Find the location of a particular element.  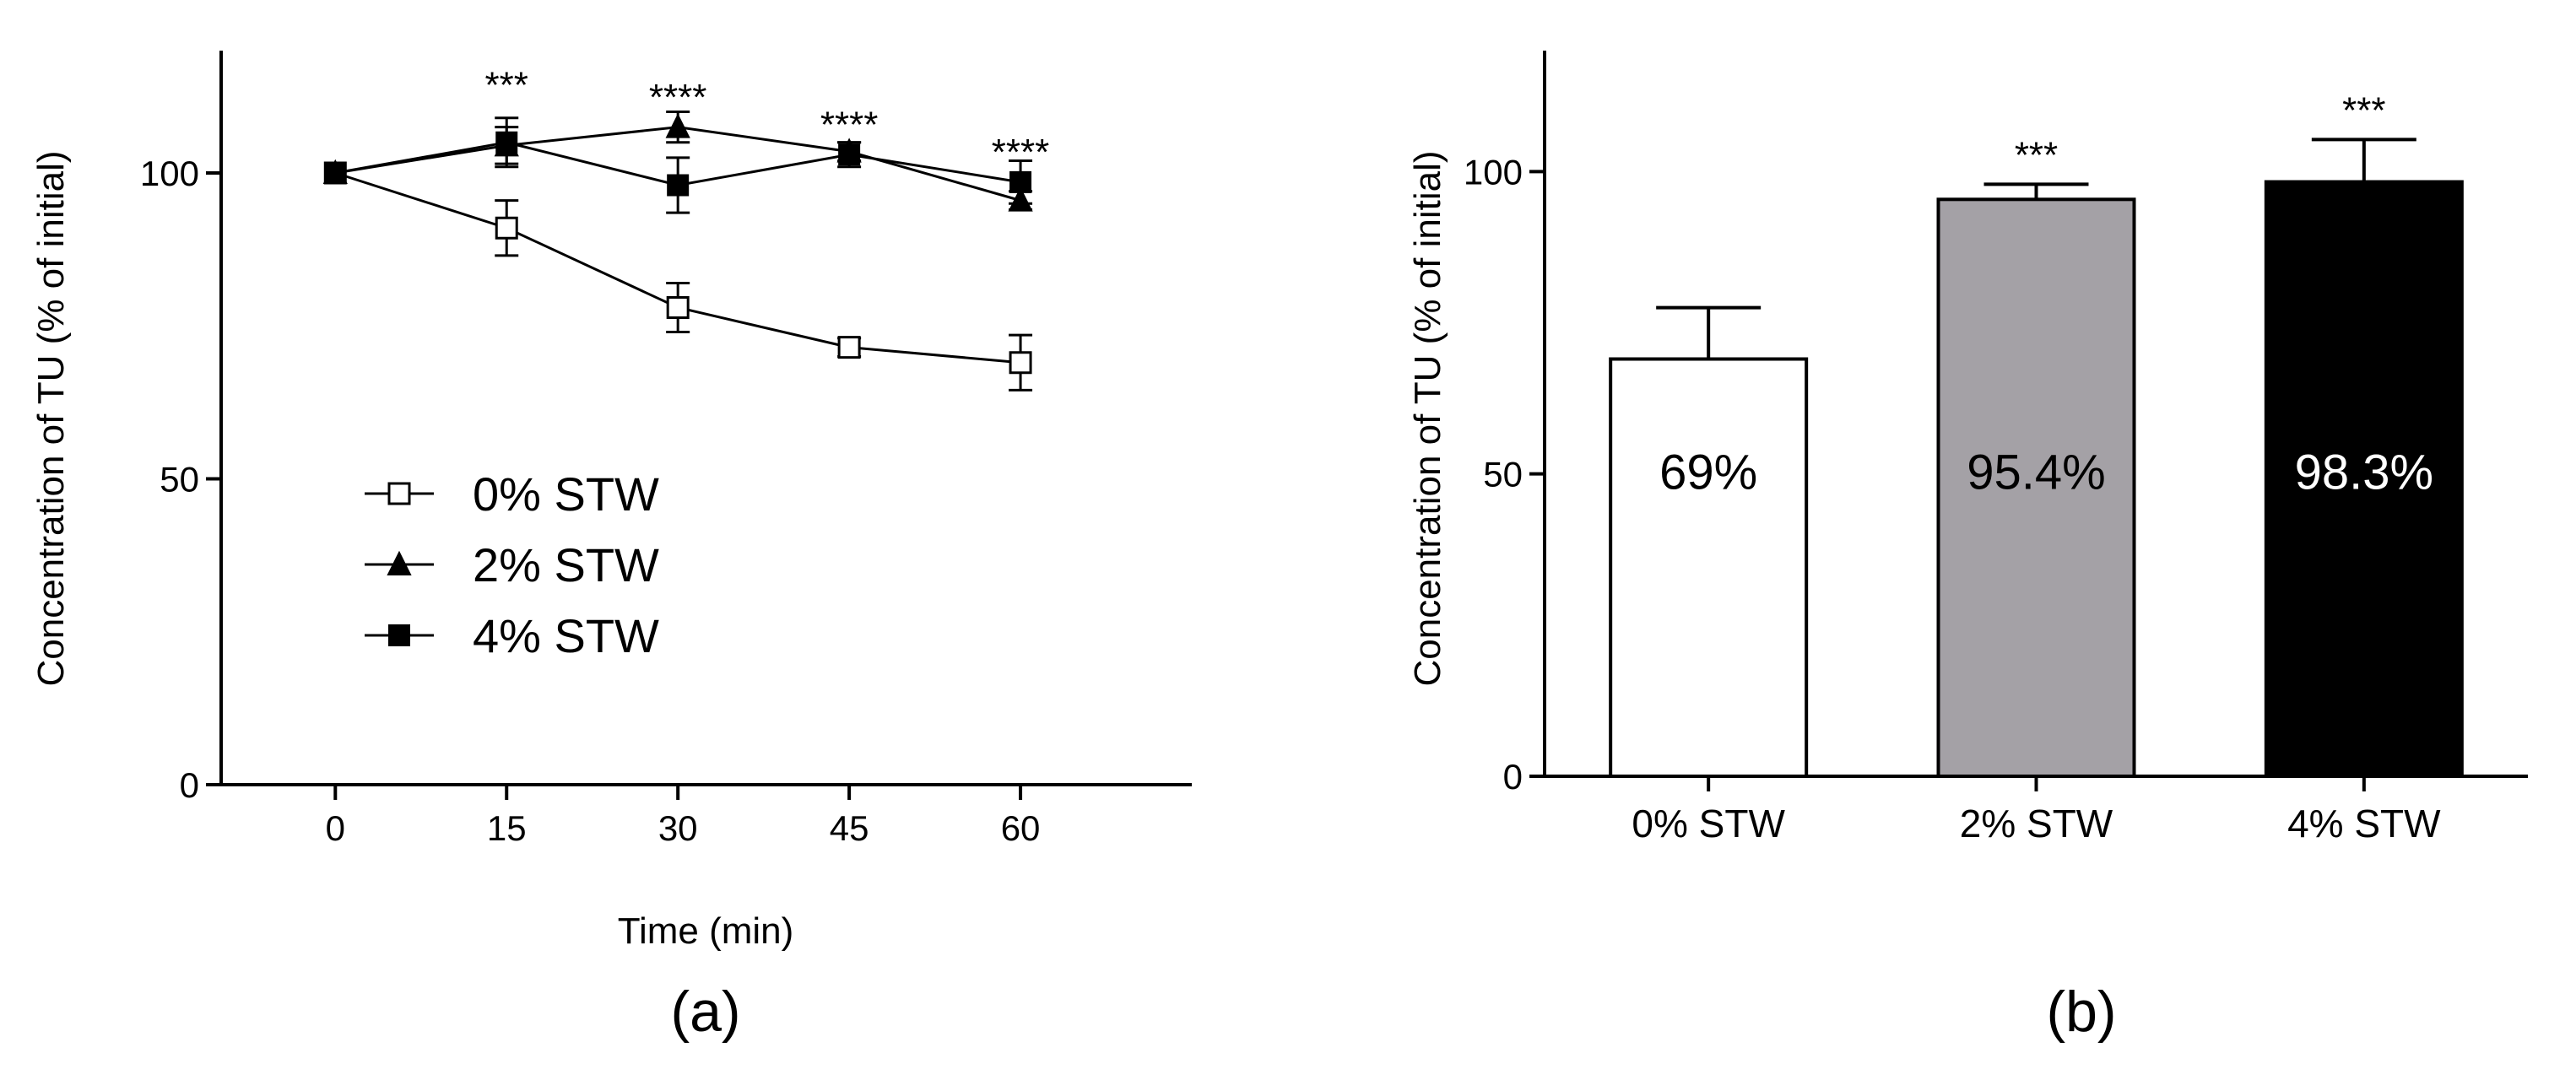

x-tick-label: 60 is located at coordinates (1021, 828).